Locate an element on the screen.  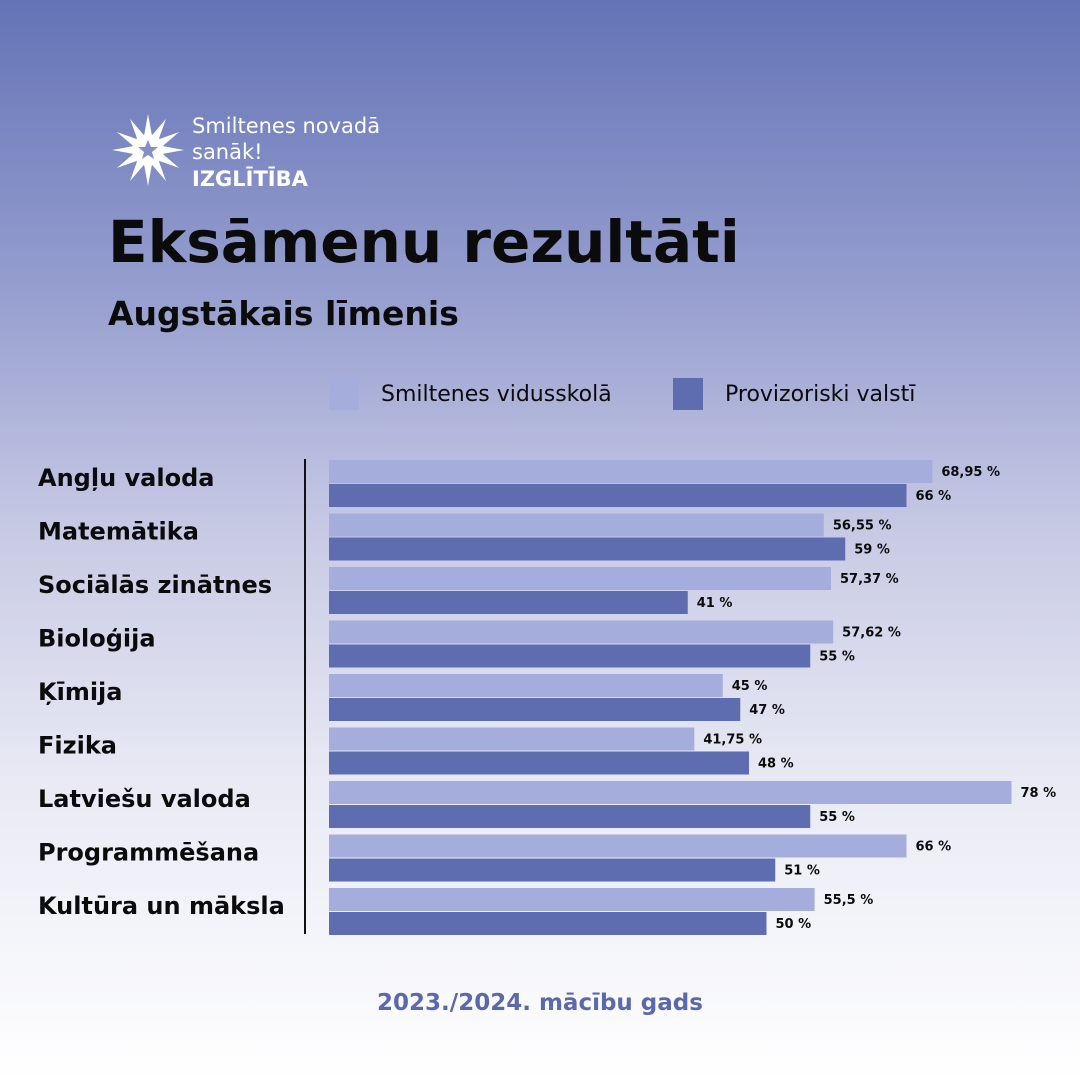
snowflake-burst-icon is located at coordinates (148, 150).